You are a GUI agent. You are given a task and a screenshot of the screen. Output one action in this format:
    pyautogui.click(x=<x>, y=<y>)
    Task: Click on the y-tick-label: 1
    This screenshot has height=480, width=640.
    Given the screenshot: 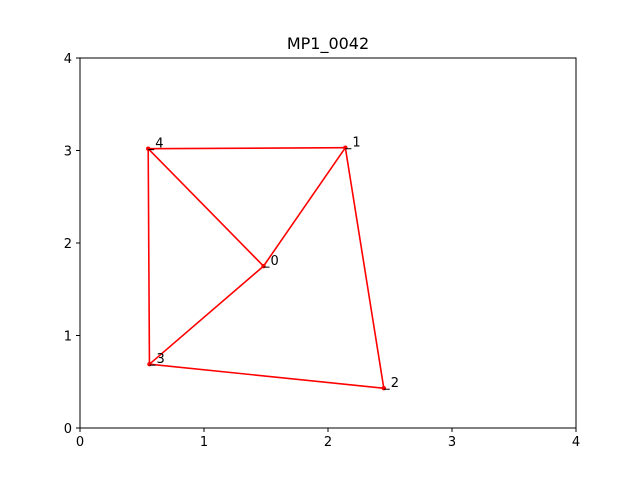 What is the action you would take?
    pyautogui.click(x=68, y=337)
    